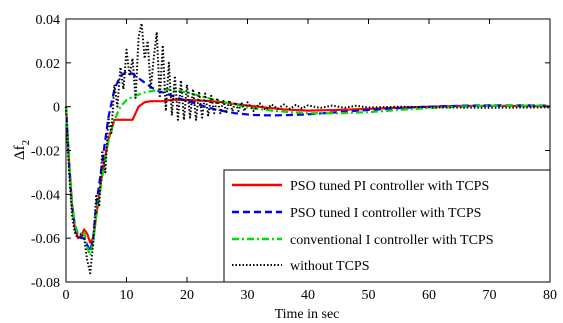 This screenshot has height=323, width=563. What do you see at coordinates (187, 295) in the screenshot?
I see `x-tick-label: 20` at bounding box center [187, 295].